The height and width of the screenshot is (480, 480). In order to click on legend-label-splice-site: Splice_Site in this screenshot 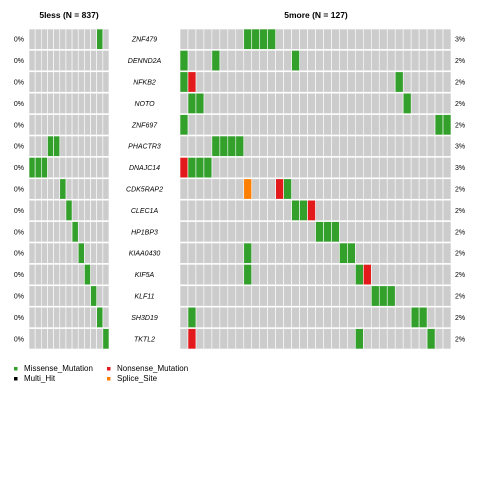, I will do `click(137, 378)`.